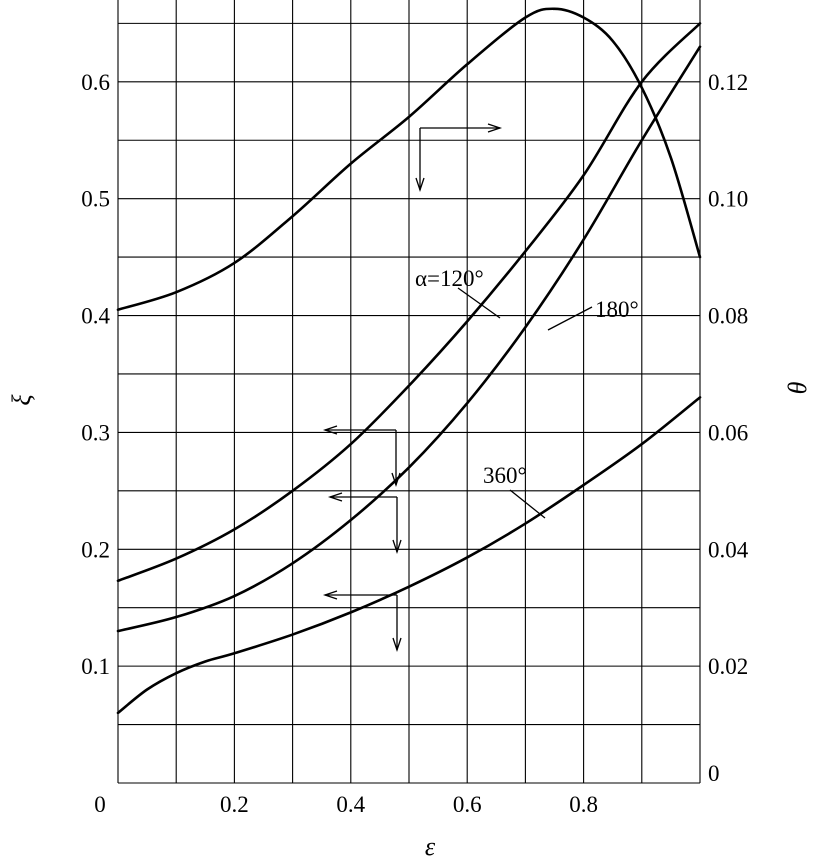 Image resolution: width=821 pixels, height=861 pixels. What do you see at coordinates (95, 432) in the screenshot?
I see `y-tick-label-left: 0.3` at bounding box center [95, 432].